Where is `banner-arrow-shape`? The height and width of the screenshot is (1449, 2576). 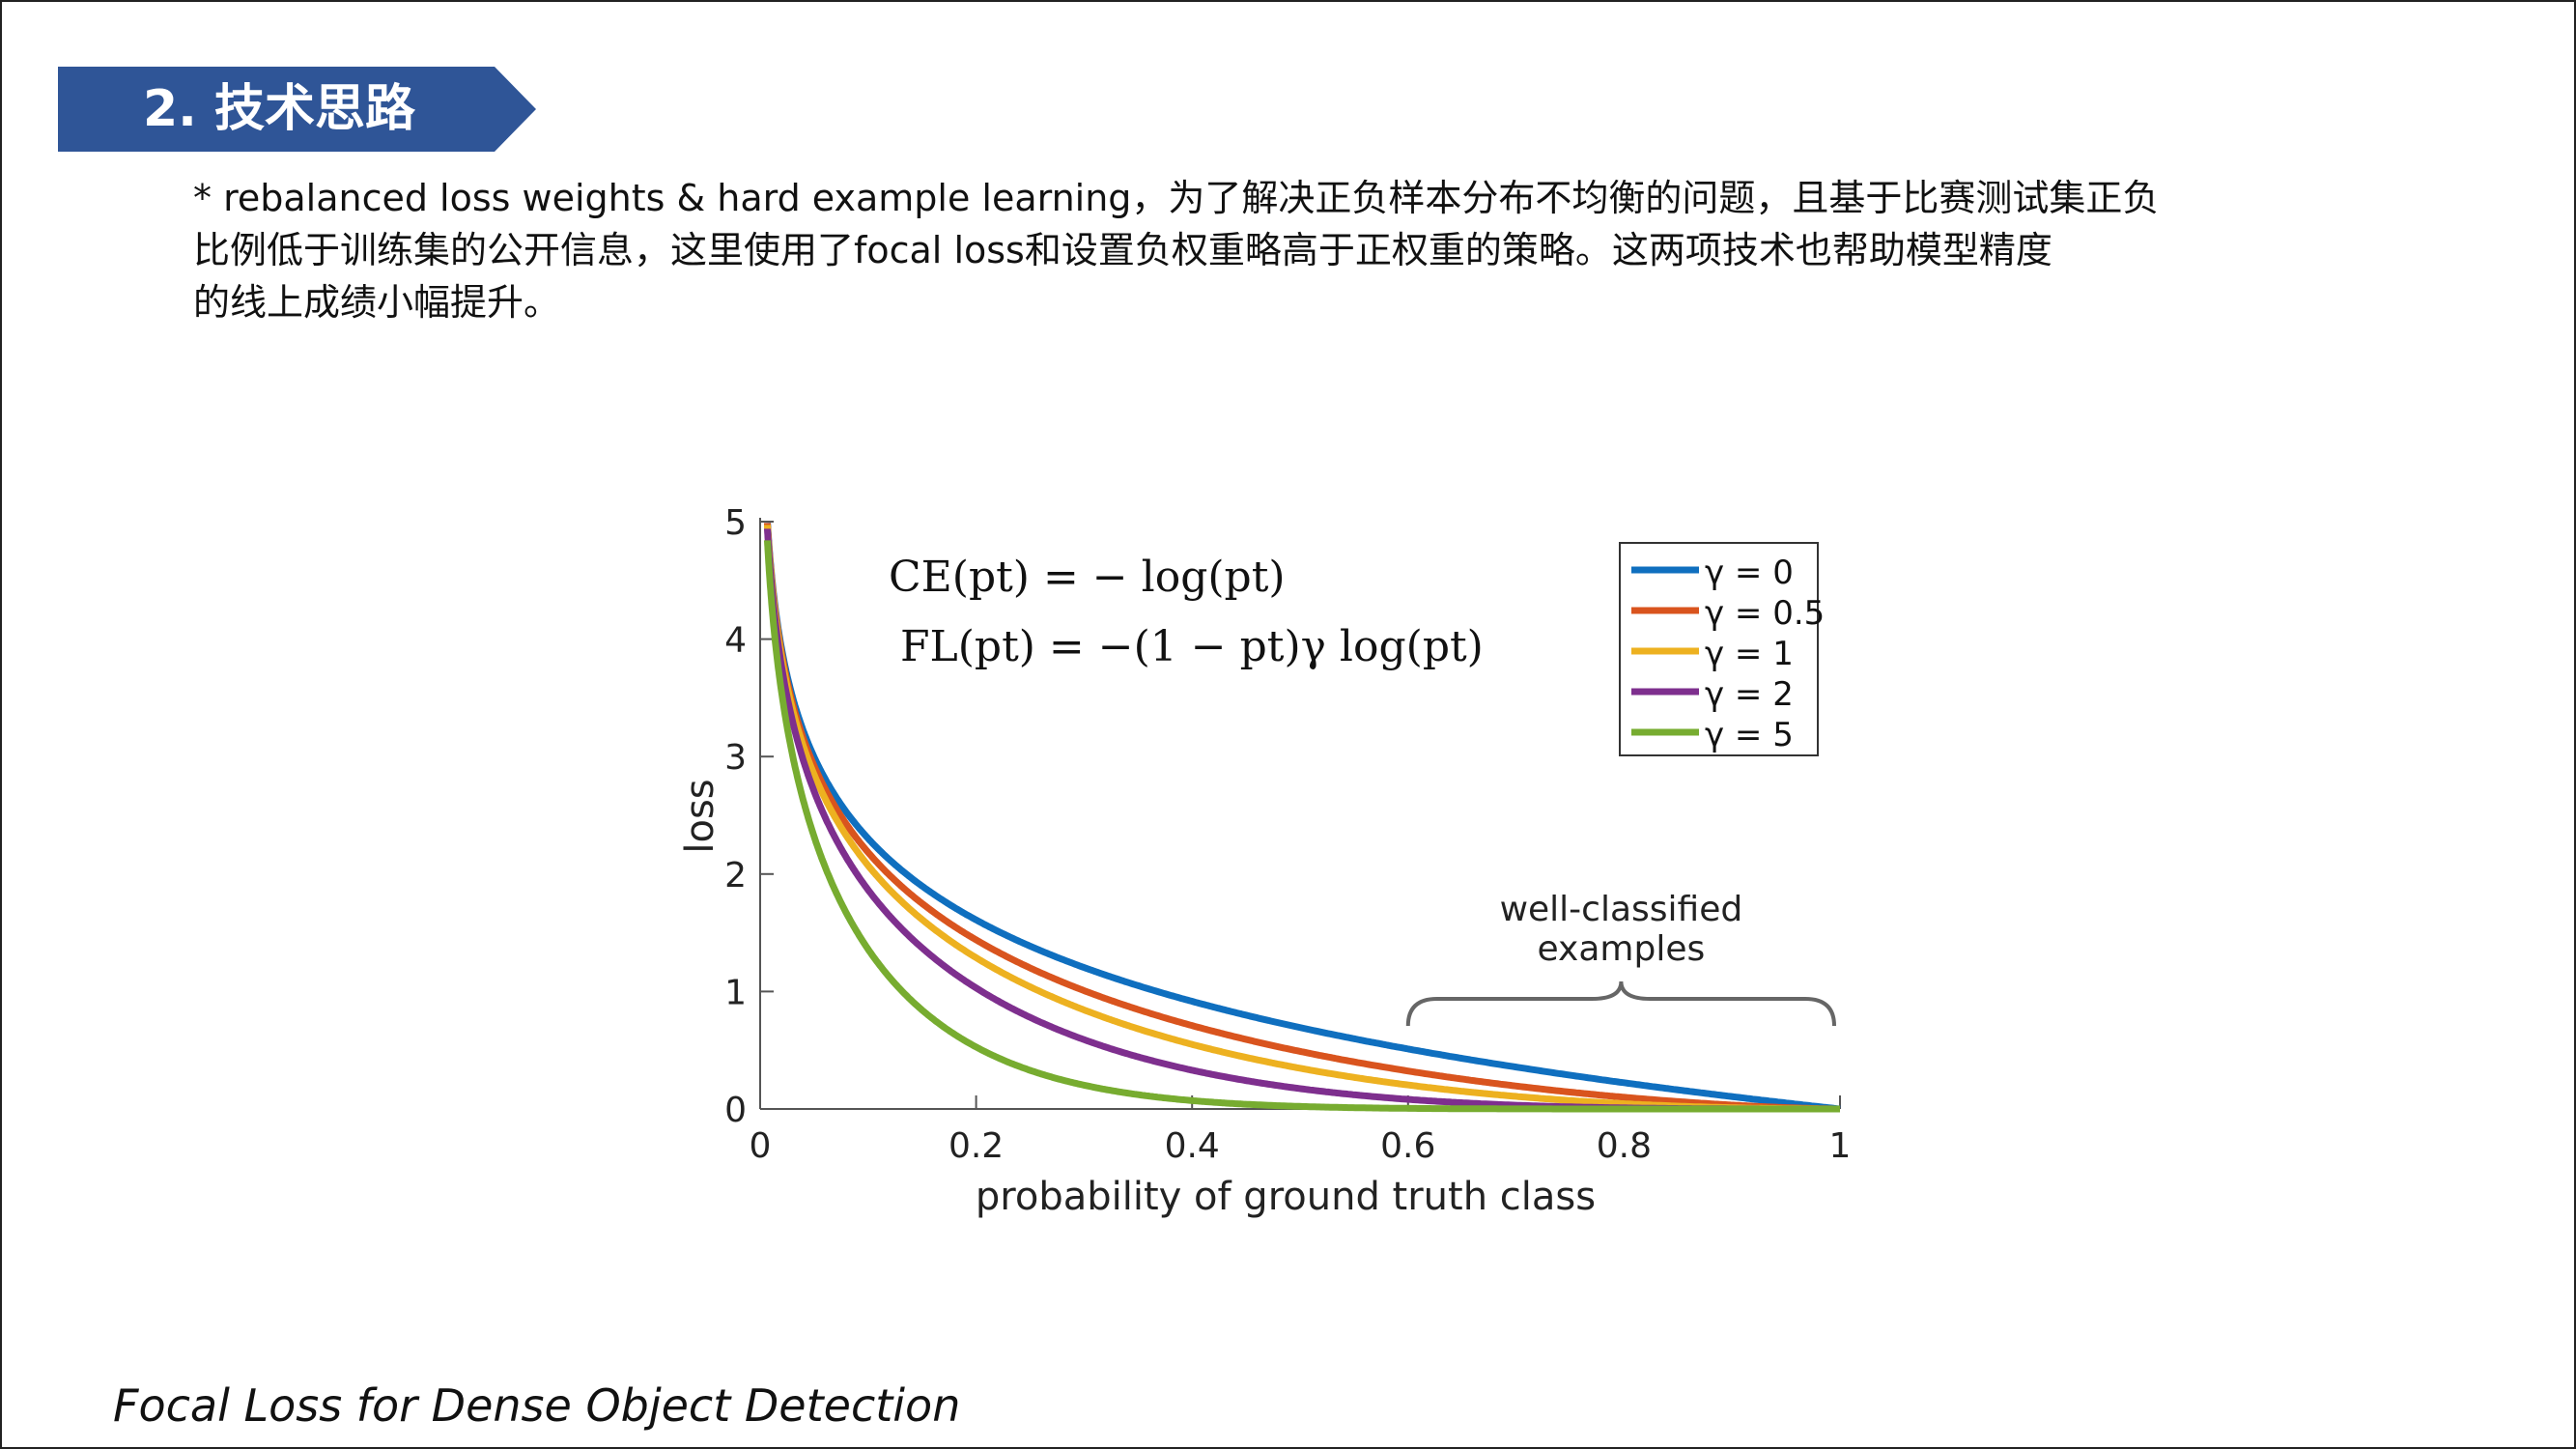 banner-arrow-shape is located at coordinates (297, 109).